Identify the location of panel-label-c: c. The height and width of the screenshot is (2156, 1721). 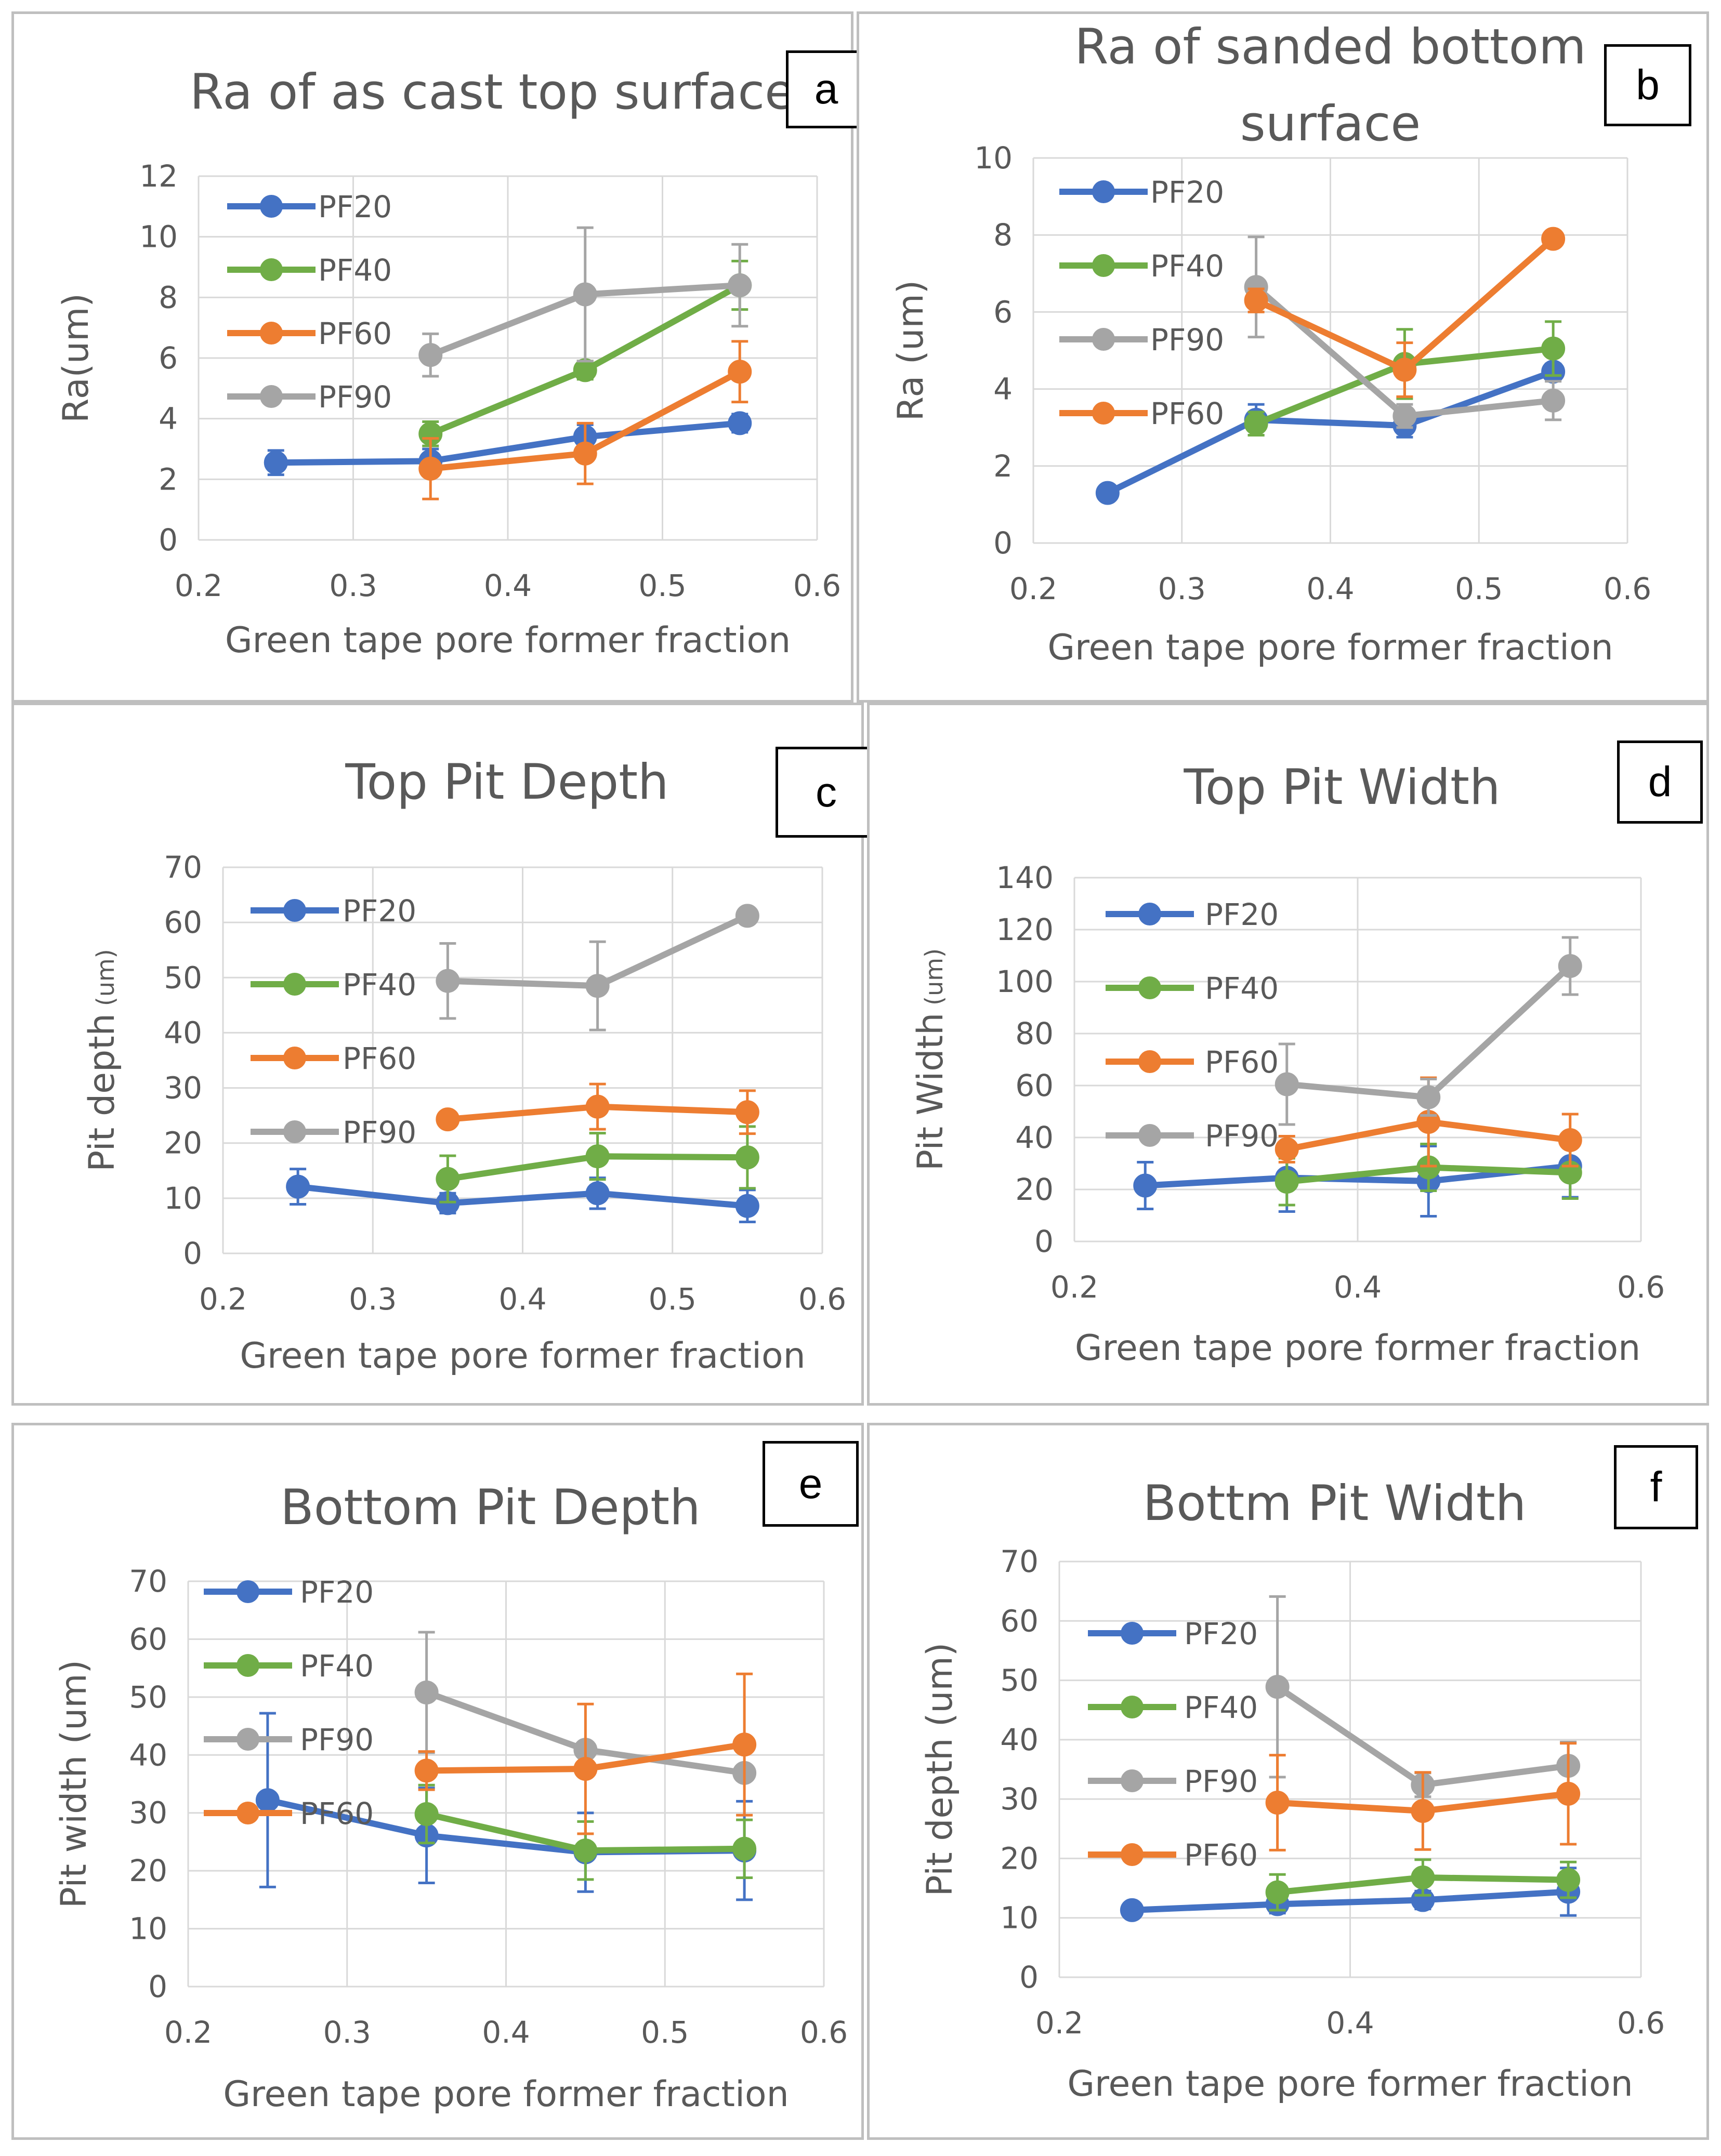
(826, 792).